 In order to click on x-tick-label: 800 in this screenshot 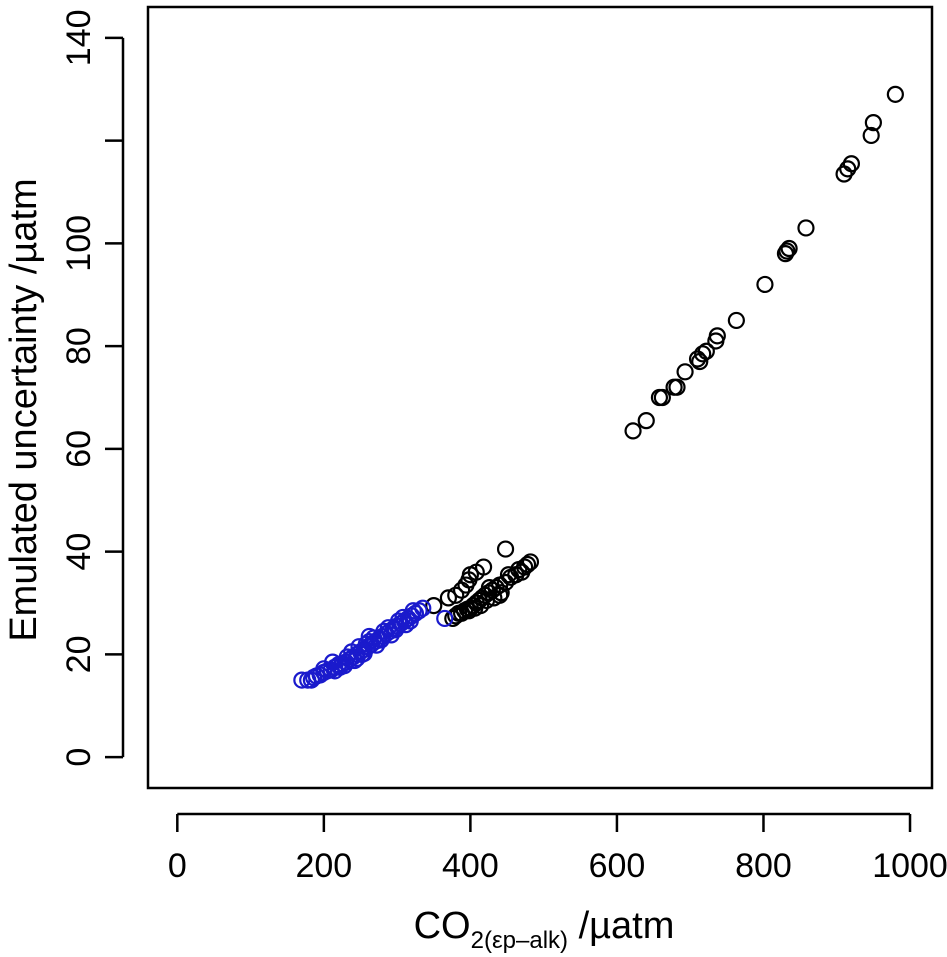, I will do `click(763, 866)`.